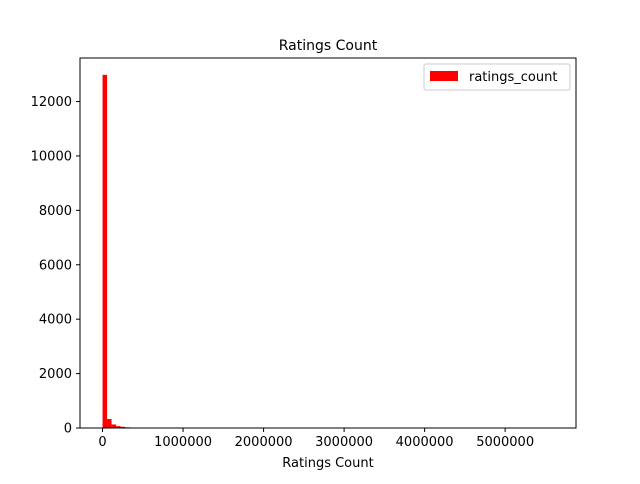  I want to click on x-tick-label: 4000000, so click(425, 442).